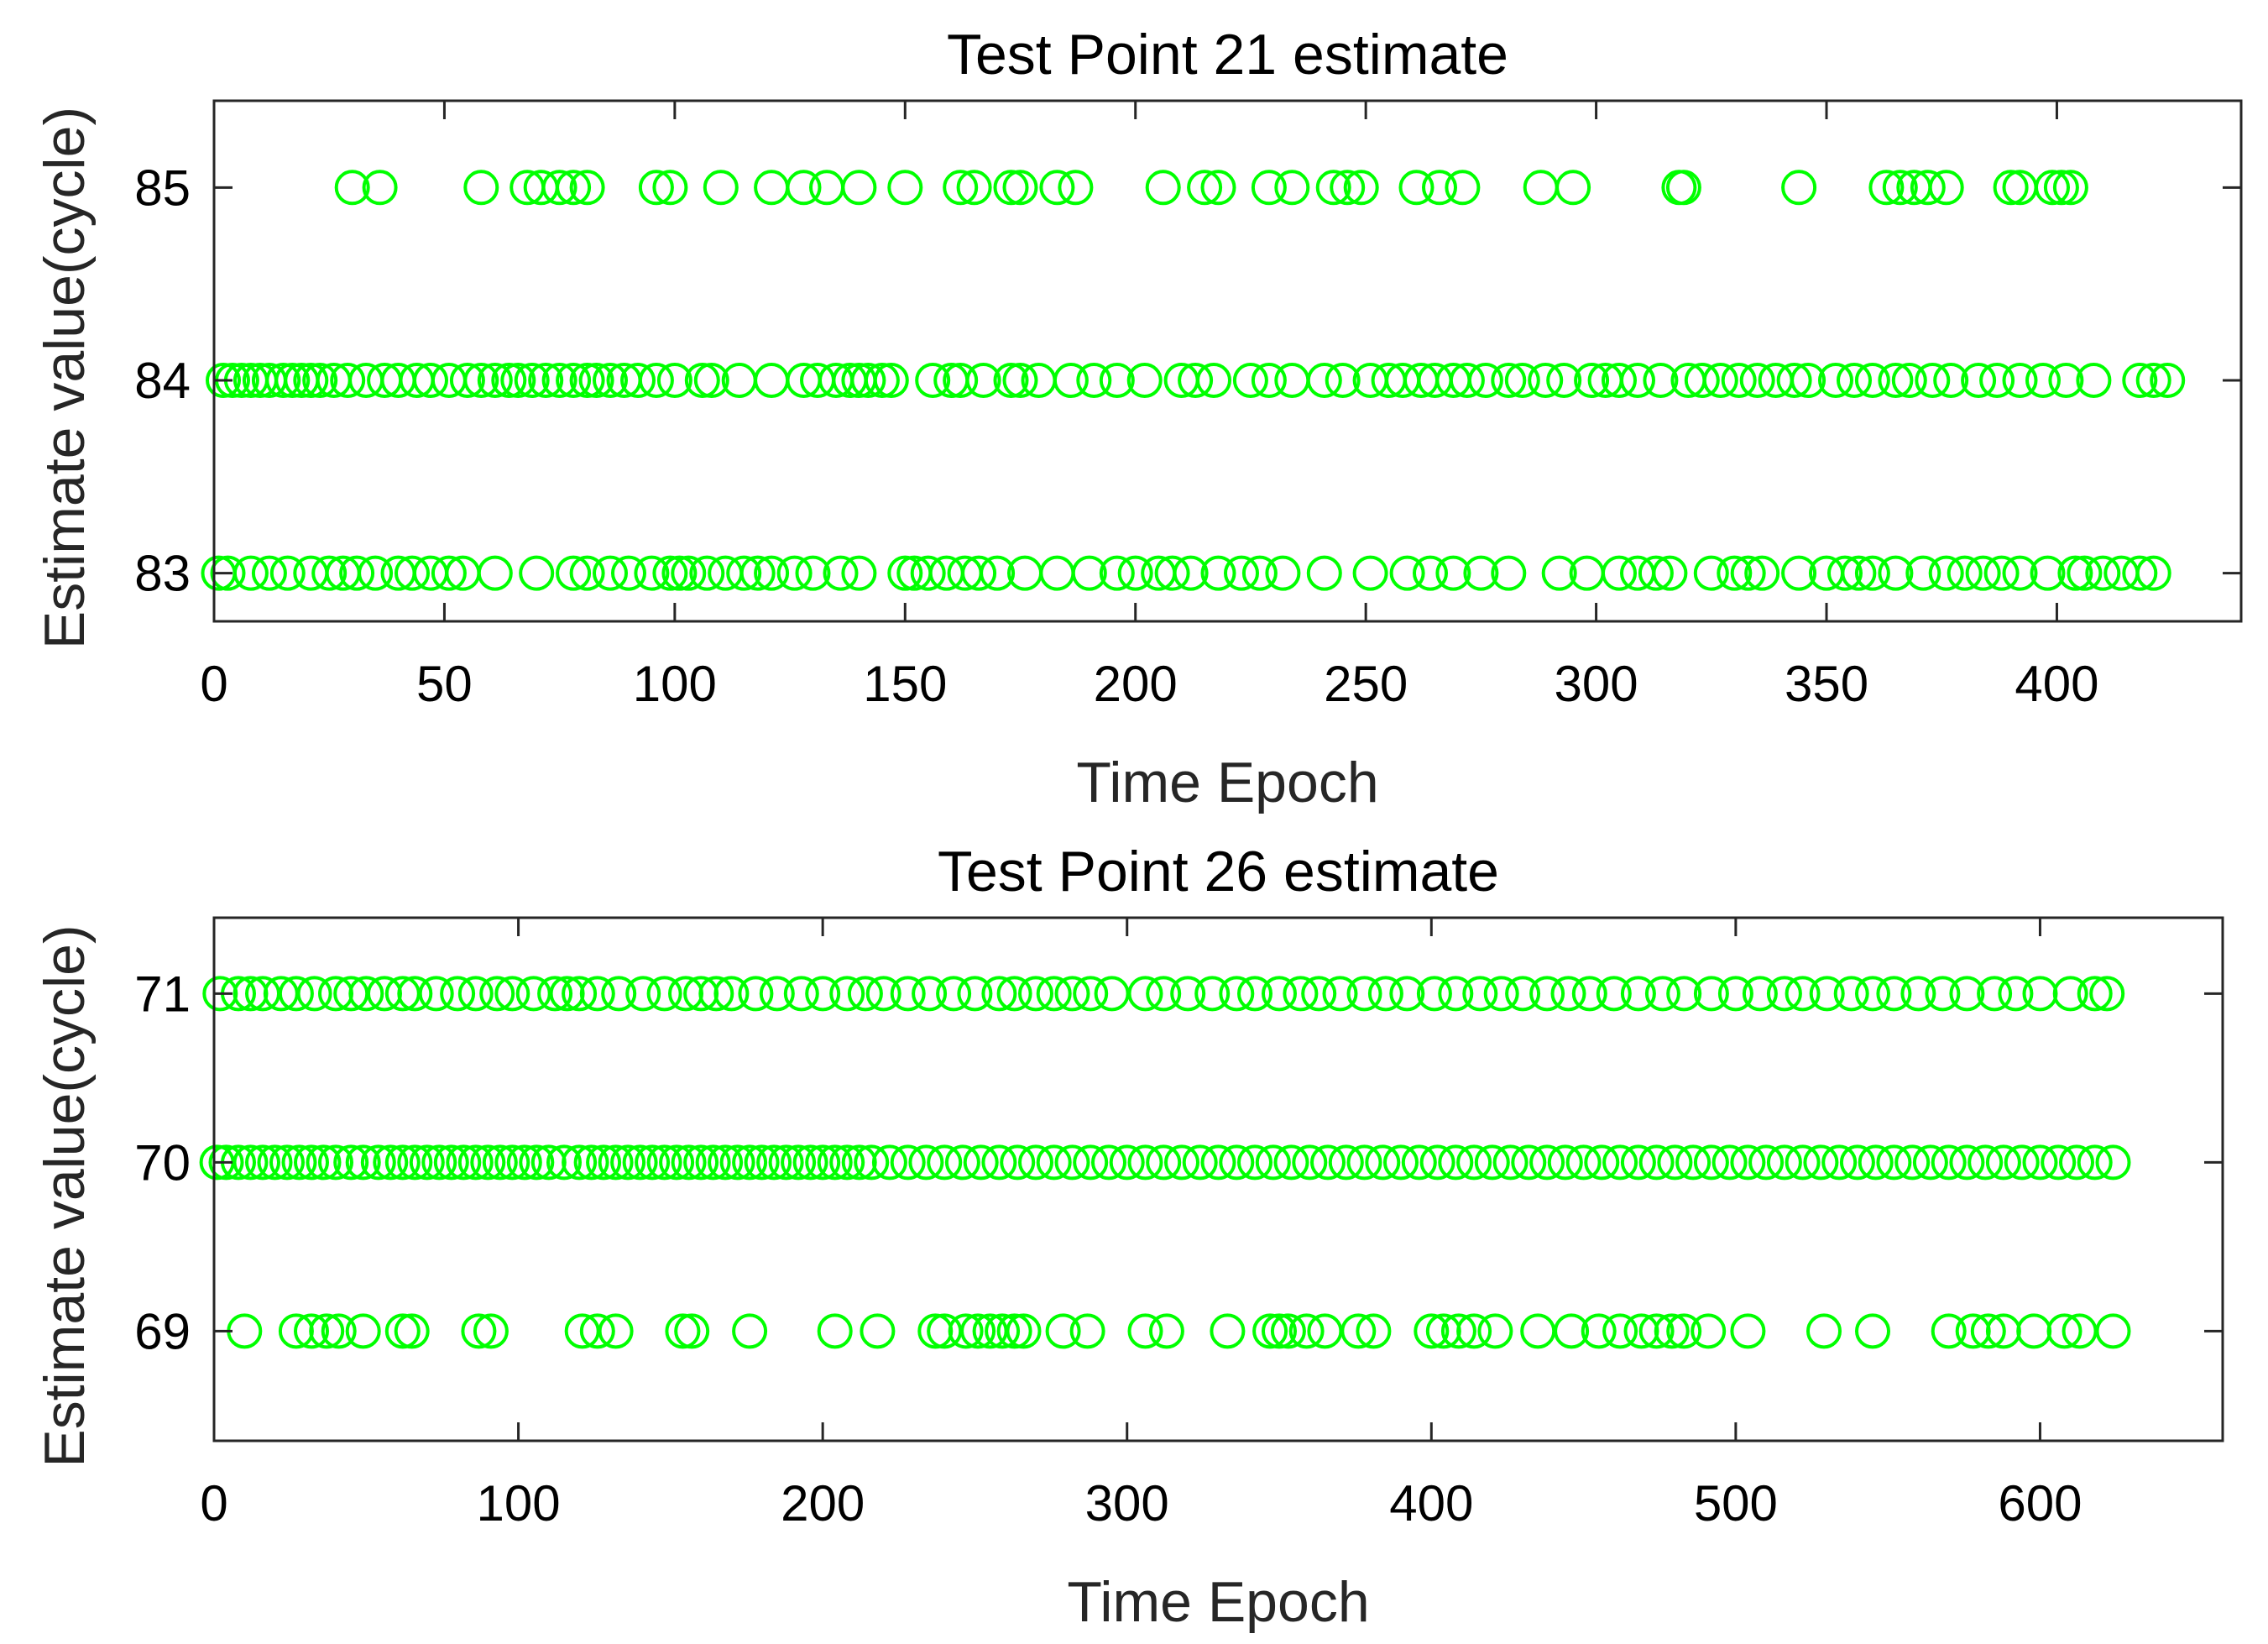  I want to click on y-tick-label: 84, so click(162, 381).